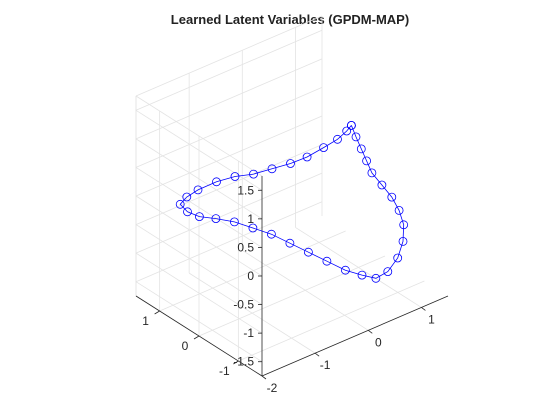  I want to click on z-tick-label: 0.5, so click(245, 247).